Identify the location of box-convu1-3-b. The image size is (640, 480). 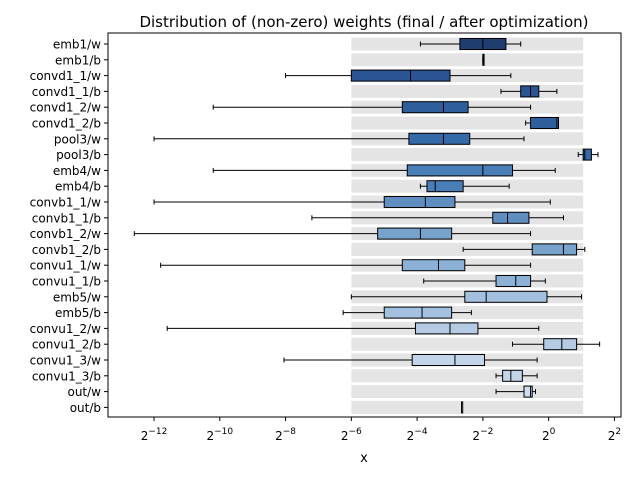
(516, 375).